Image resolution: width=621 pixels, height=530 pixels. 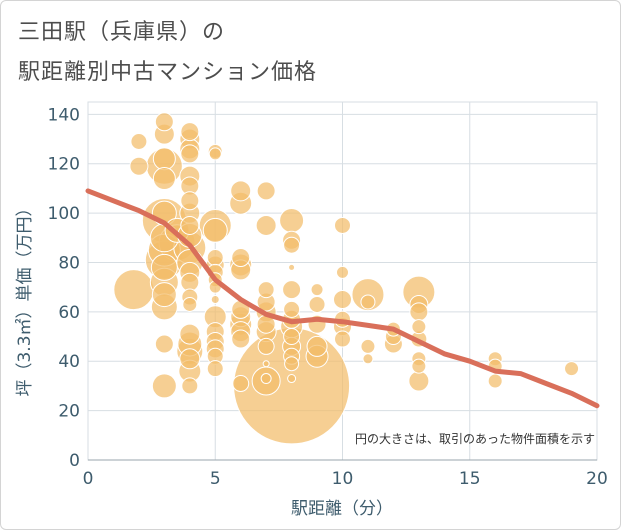 I want to click on x-tick-label: 5, so click(x=215, y=479).